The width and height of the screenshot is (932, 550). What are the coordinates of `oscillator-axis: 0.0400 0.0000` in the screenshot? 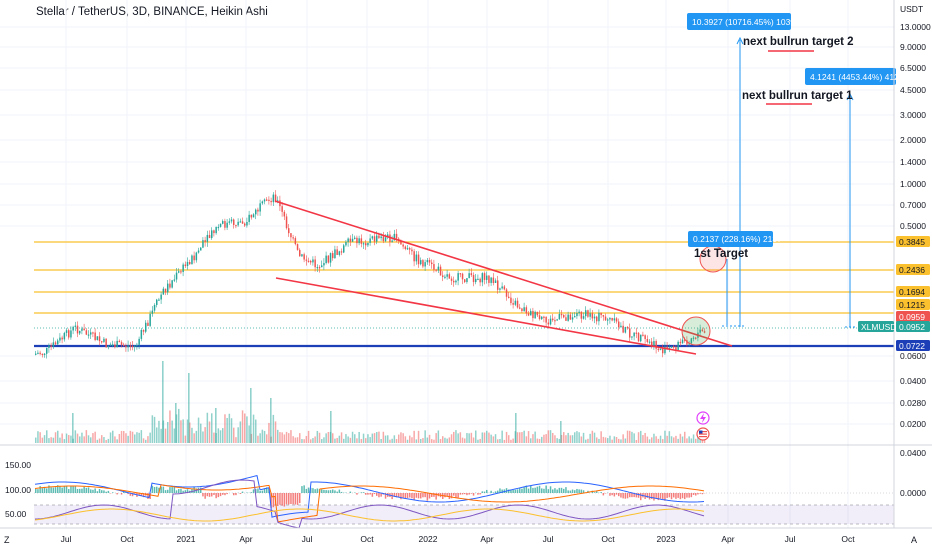 It's located at (913, 473).